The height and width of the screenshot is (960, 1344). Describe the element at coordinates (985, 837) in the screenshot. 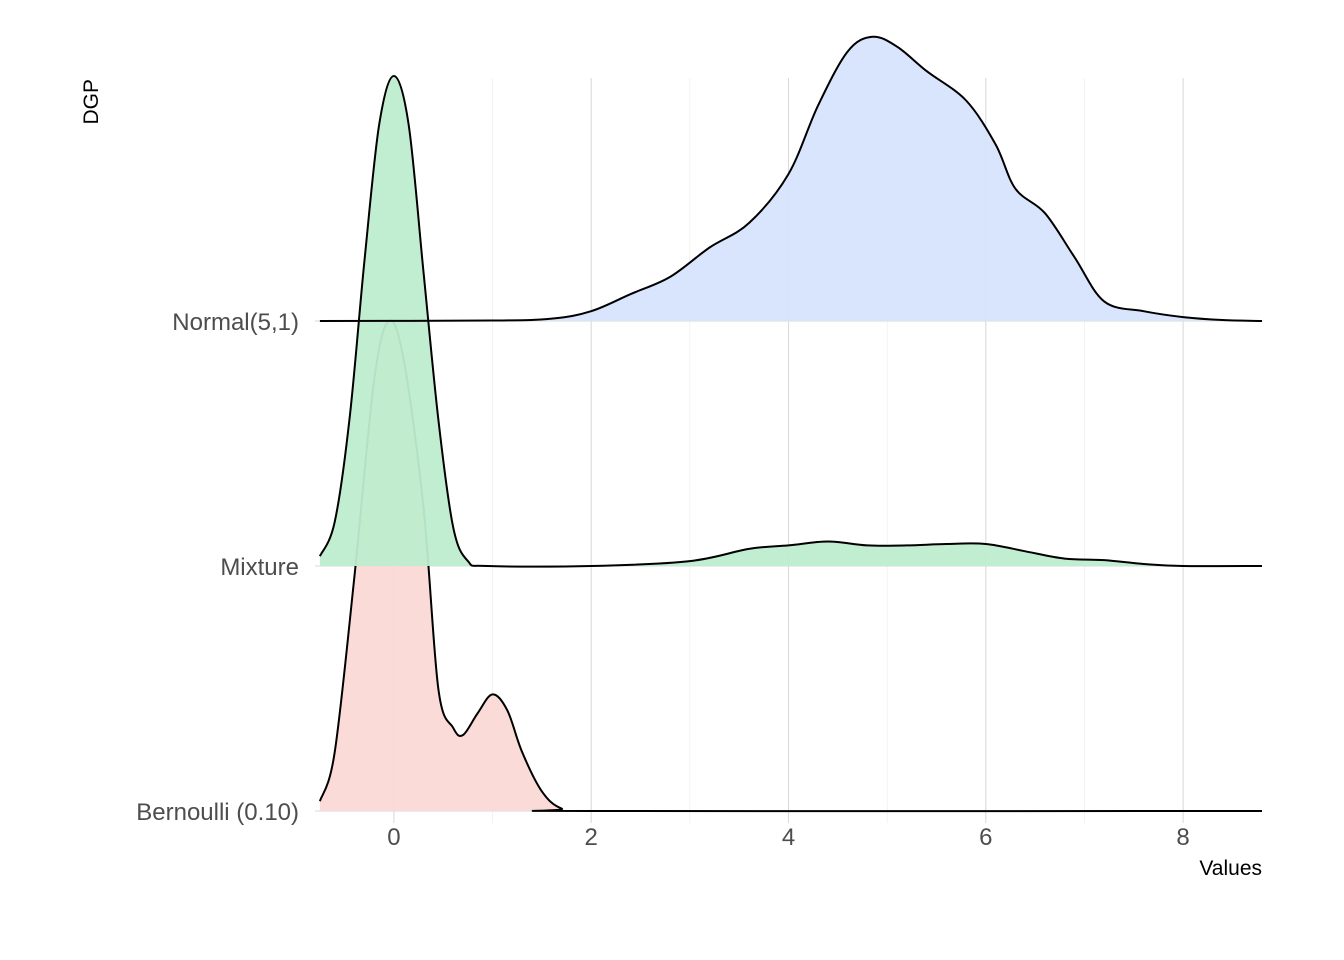

I see `x-tick-label: 6` at that location.